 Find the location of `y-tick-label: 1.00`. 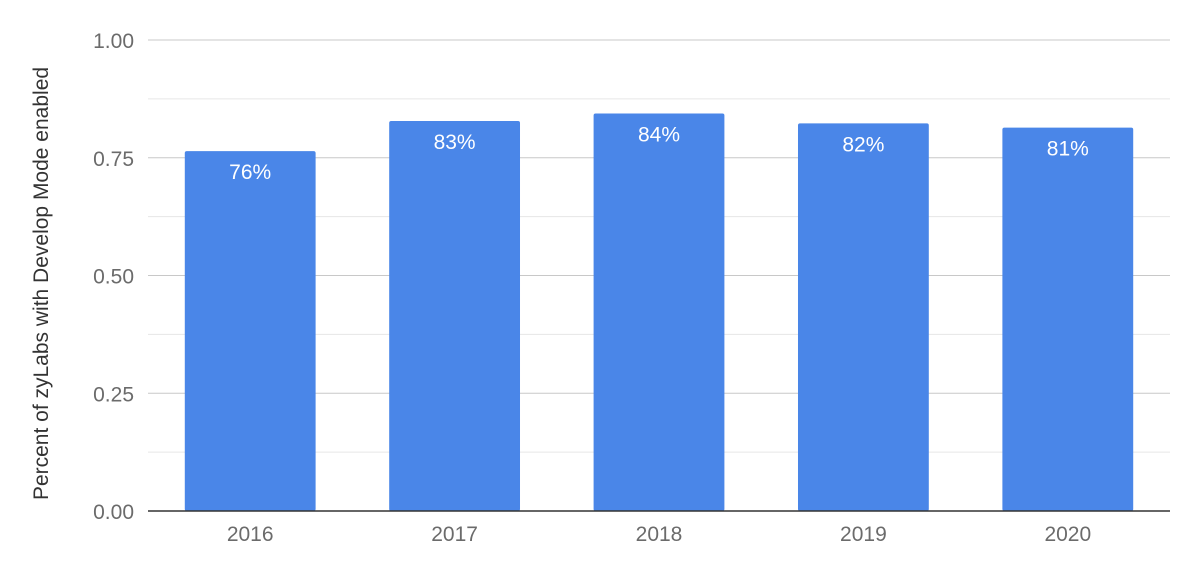

y-tick-label: 1.00 is located at coordinates (113, 41).